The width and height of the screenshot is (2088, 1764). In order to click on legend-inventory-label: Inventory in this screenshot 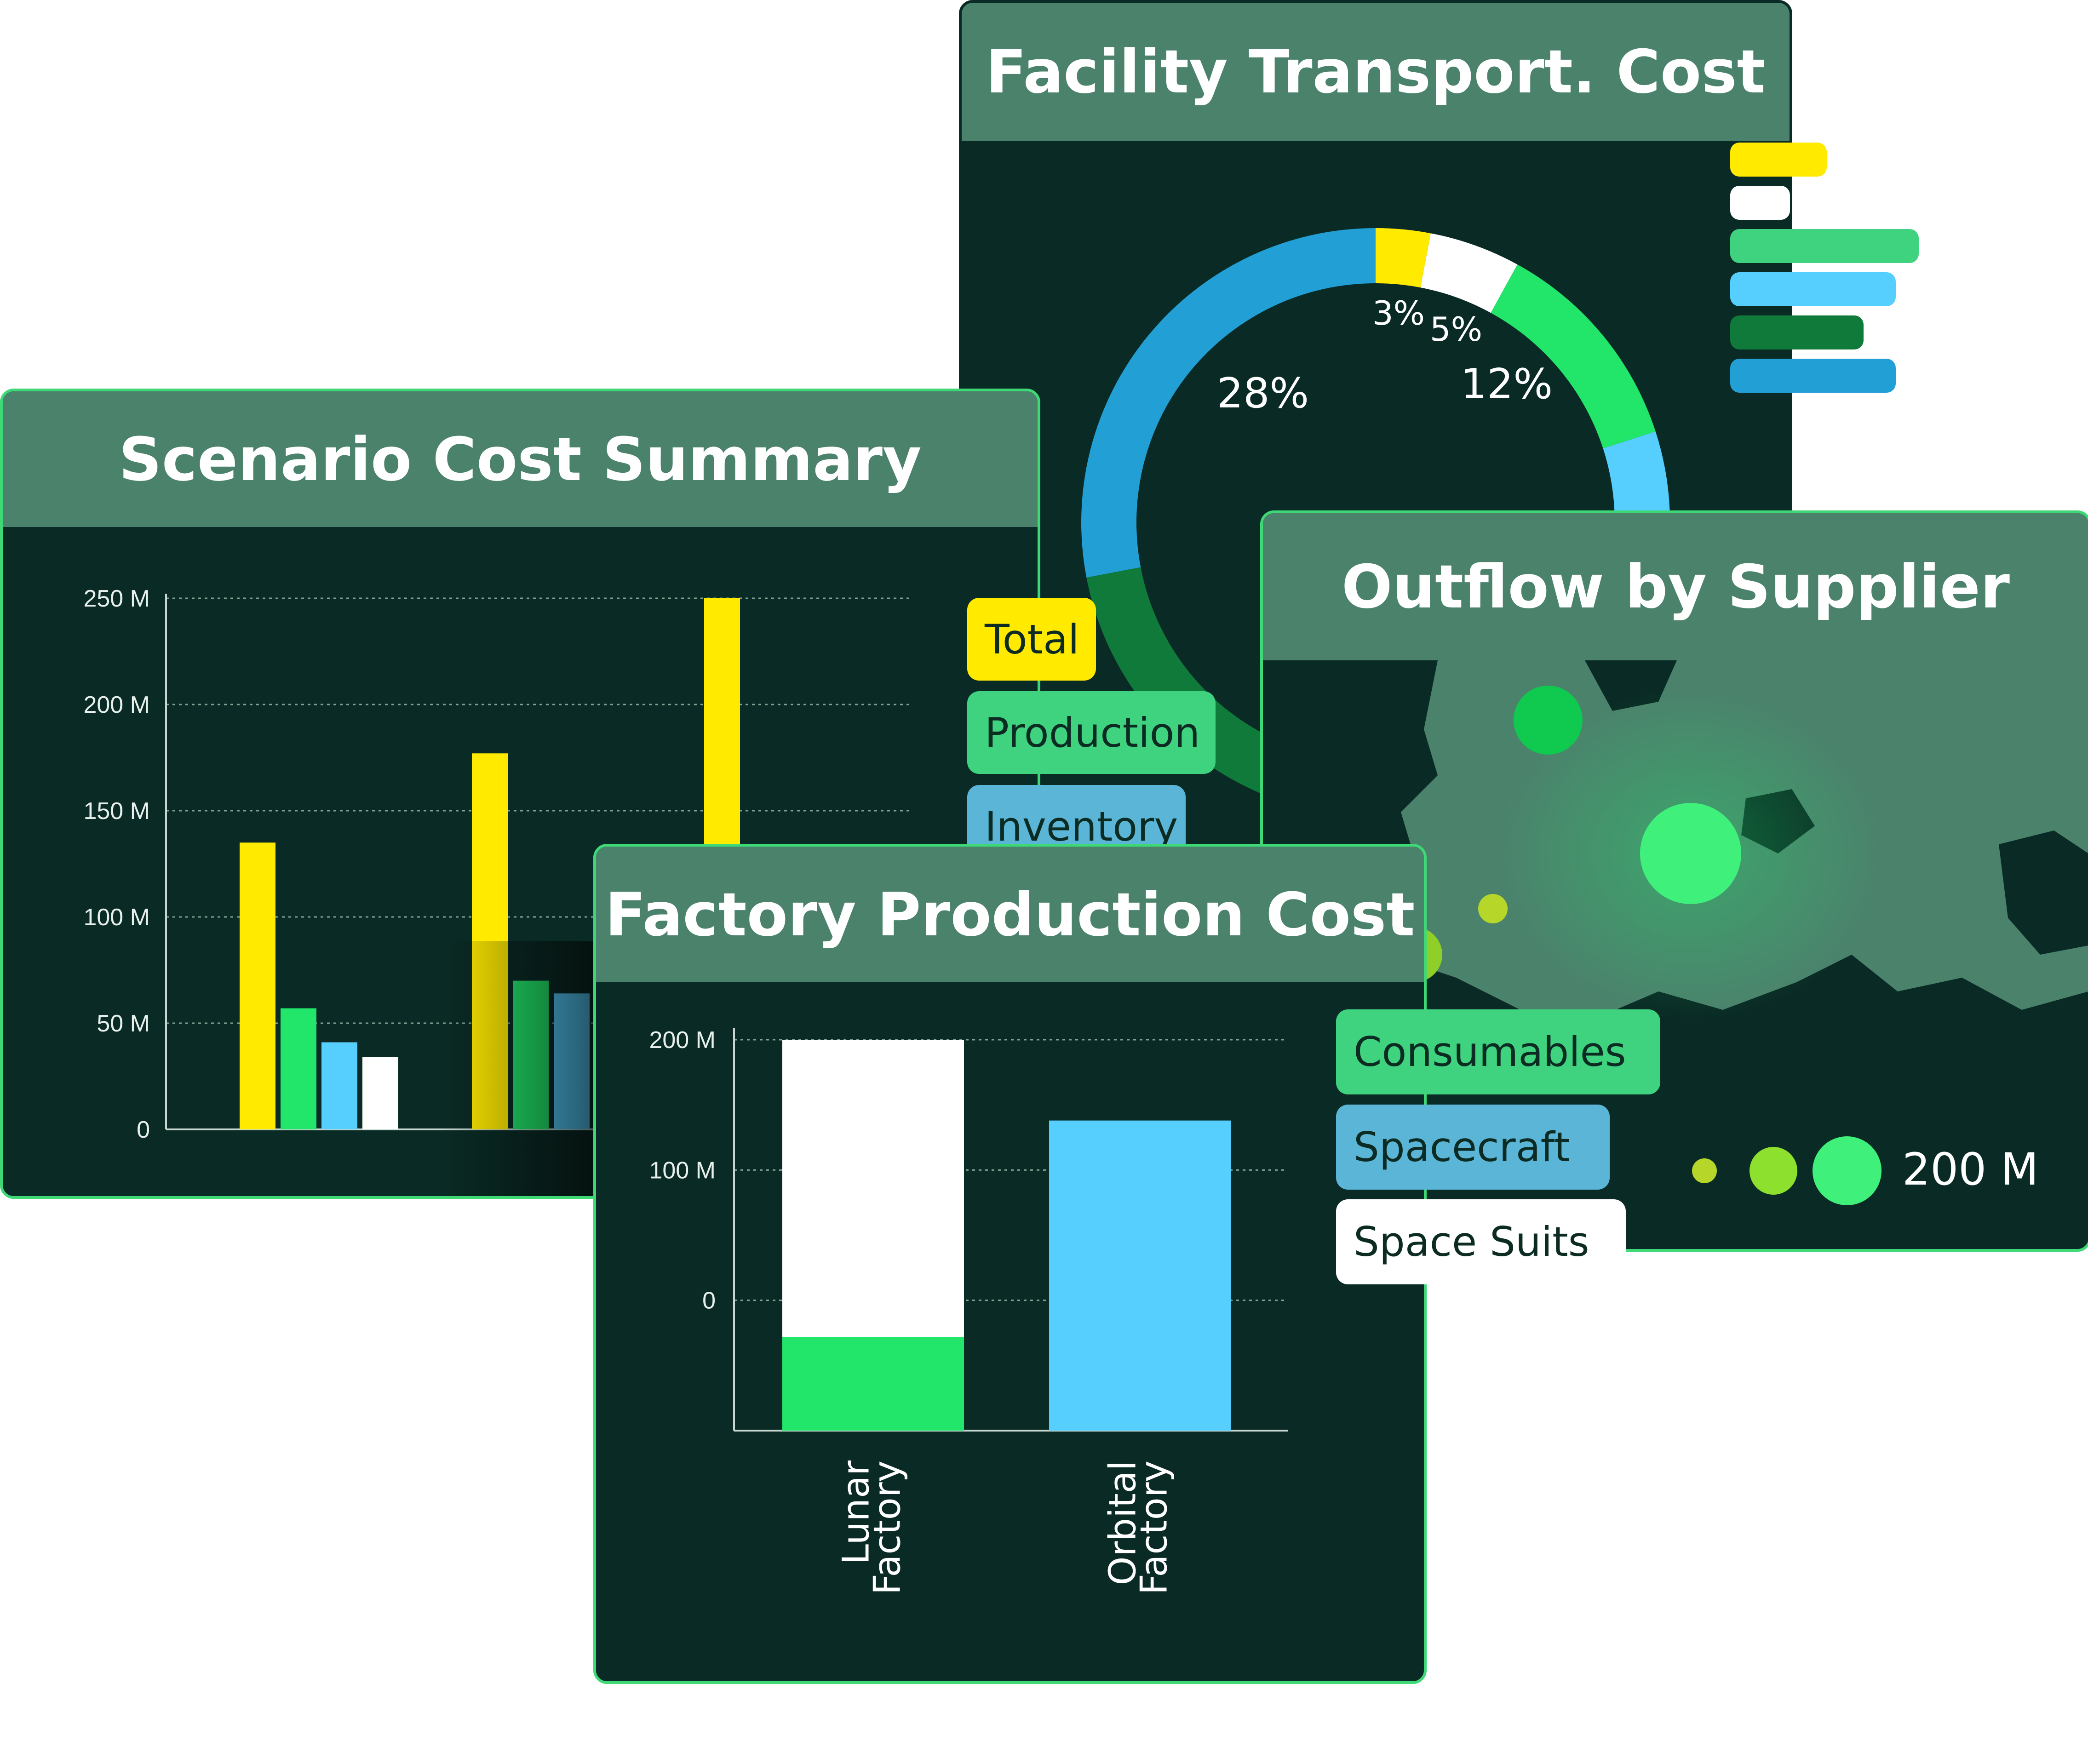, I will do `click(1081, 826)`.